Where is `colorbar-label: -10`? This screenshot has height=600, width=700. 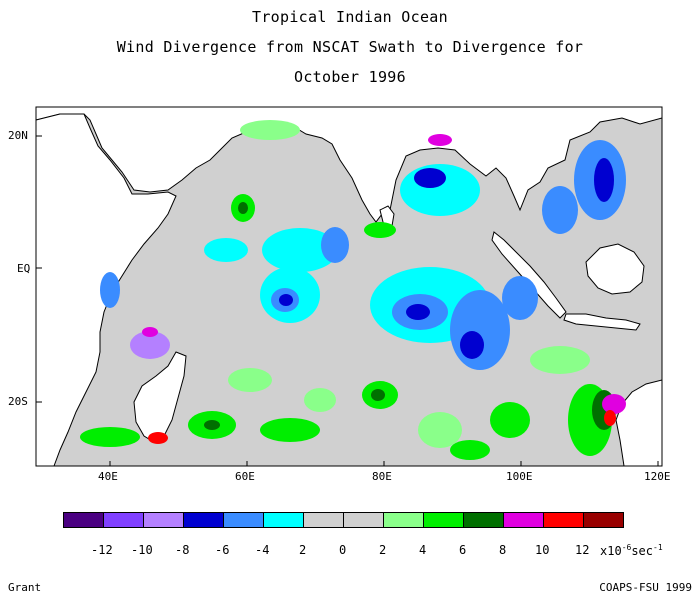
colorbar-label: -10 is located at coordinates (142, 550).